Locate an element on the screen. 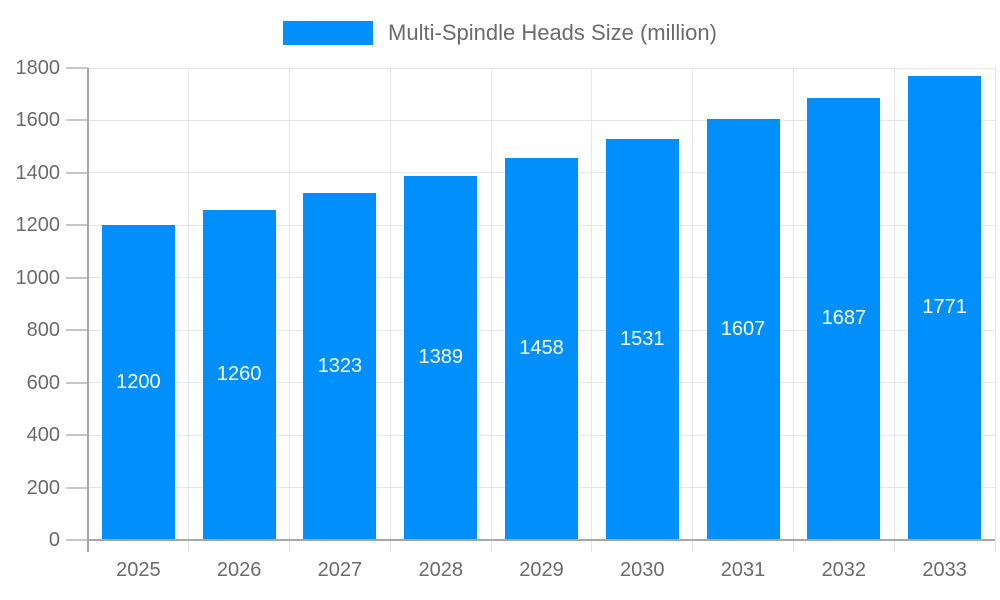 This screenshot has height=600, width=1000. bar-2033: 1771 is located at coordinates (945, 307).